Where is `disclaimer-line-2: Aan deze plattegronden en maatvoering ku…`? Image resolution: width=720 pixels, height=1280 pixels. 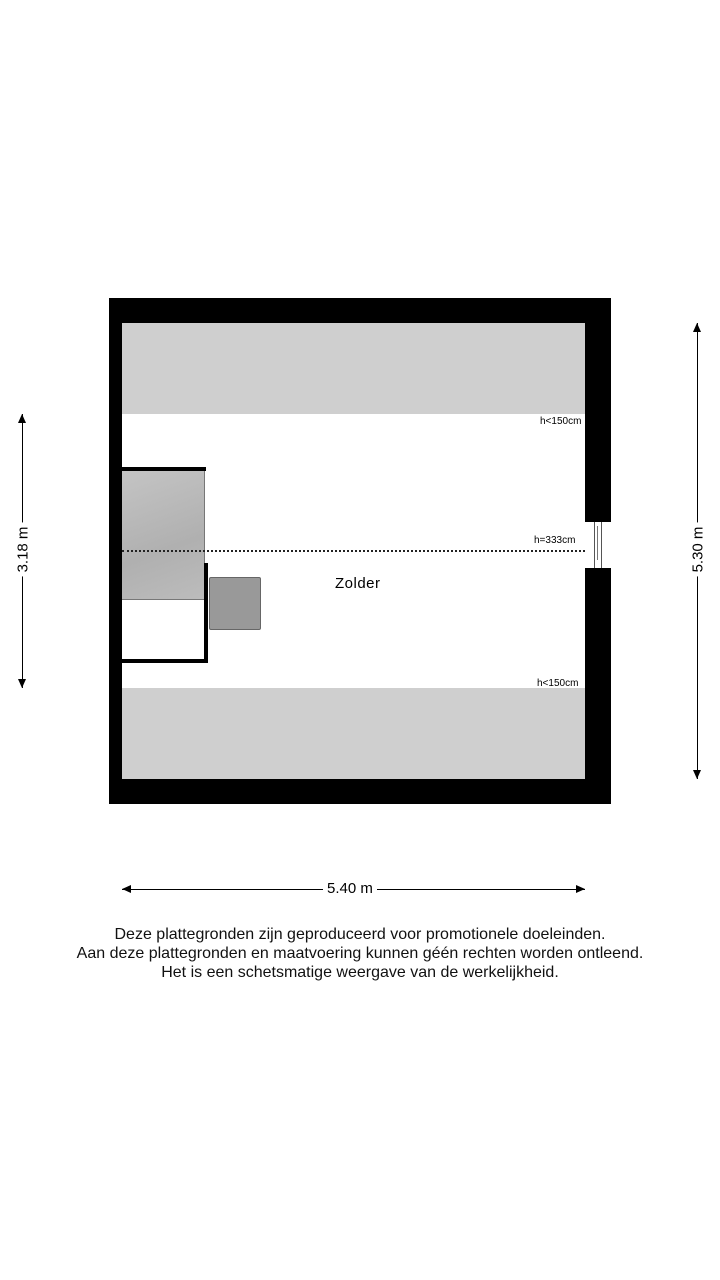
disclaimer-line-2: Aan deze plattegronden en maatvoering ku… is located at coordinates (360, 953).